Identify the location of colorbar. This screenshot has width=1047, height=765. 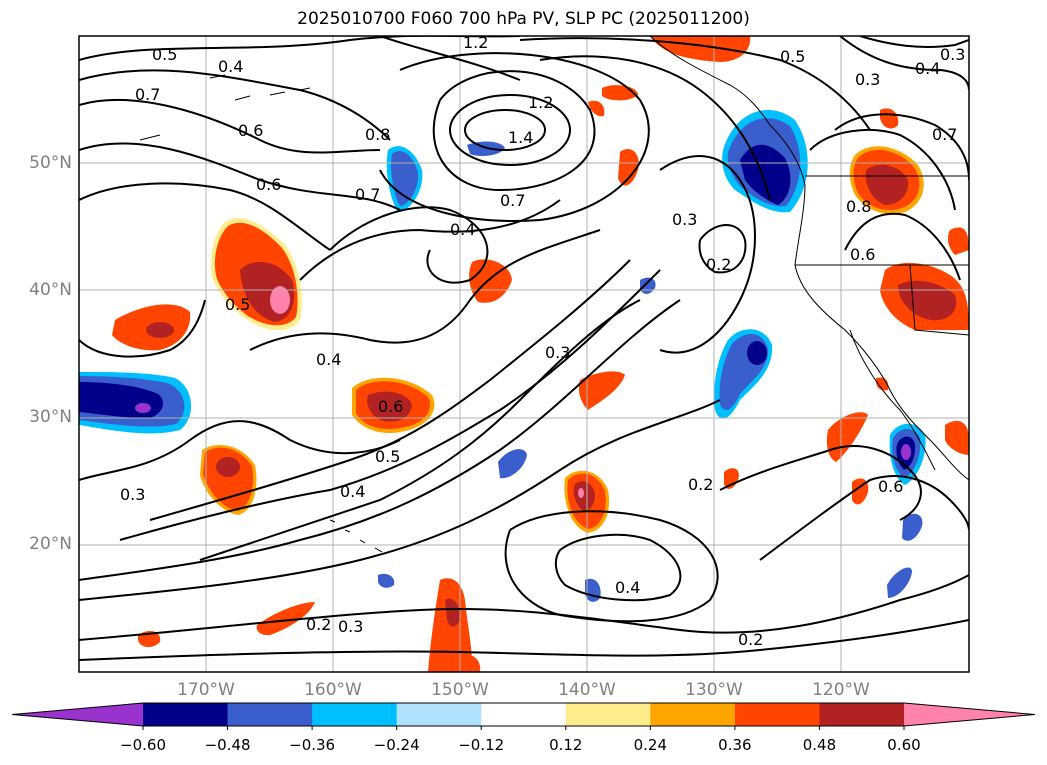
(523, 716).